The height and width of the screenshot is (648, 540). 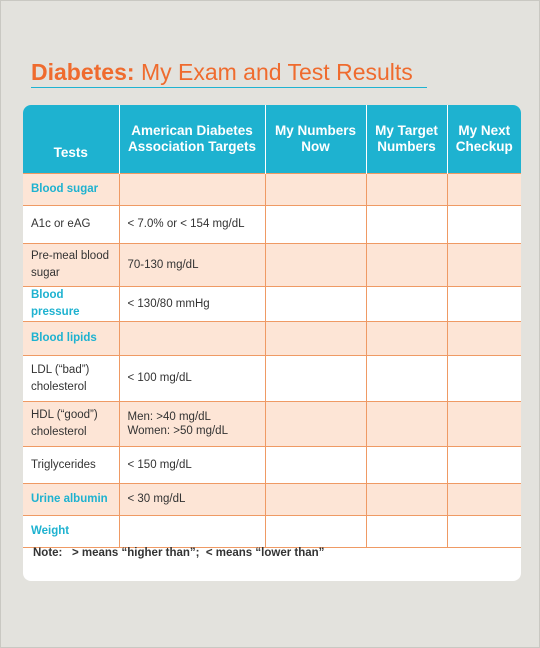 I want to click on column-header: Tests, so click(x=71, y=139).